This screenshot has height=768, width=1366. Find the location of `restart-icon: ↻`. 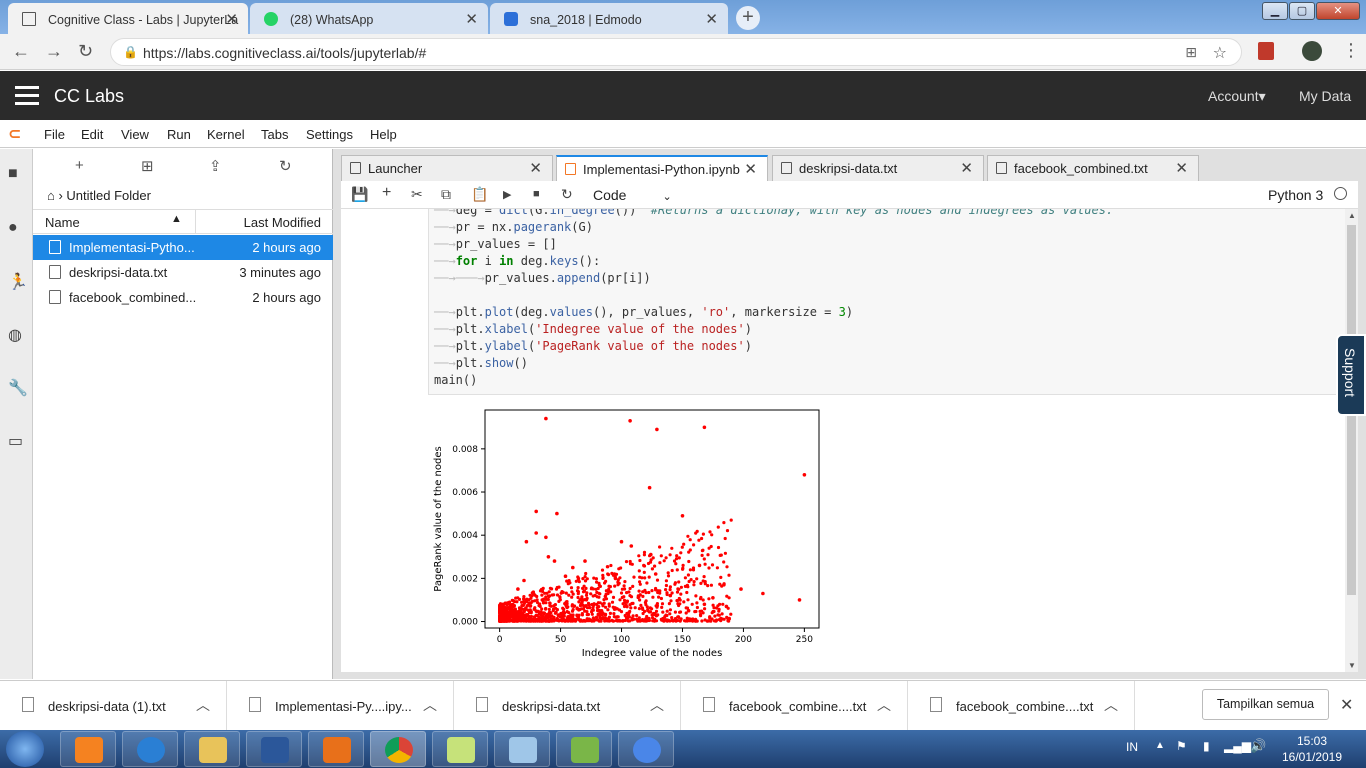

restart-icon: ↻ is located at coordinates (567, 194).